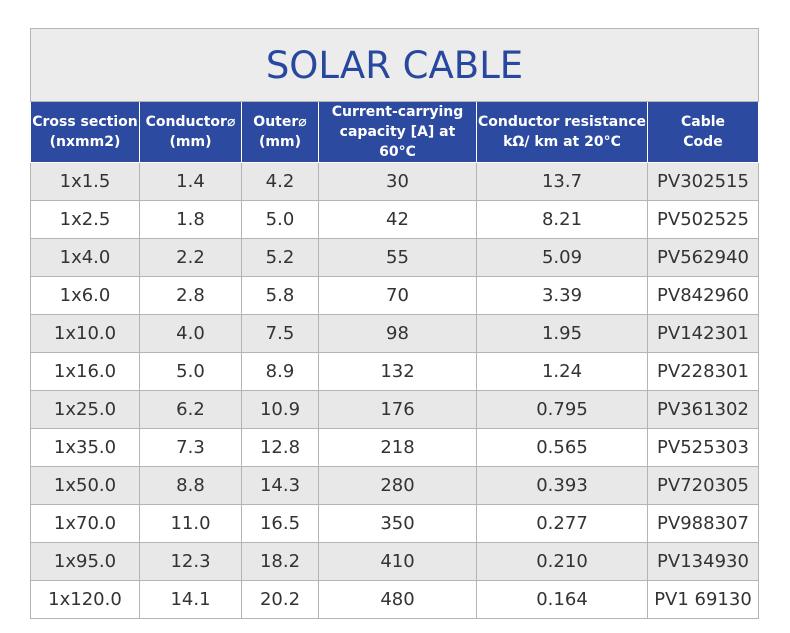 The height and width of the screenshot is (633, 790). I want to click on cell: 1x6.0, so click(85, 295).